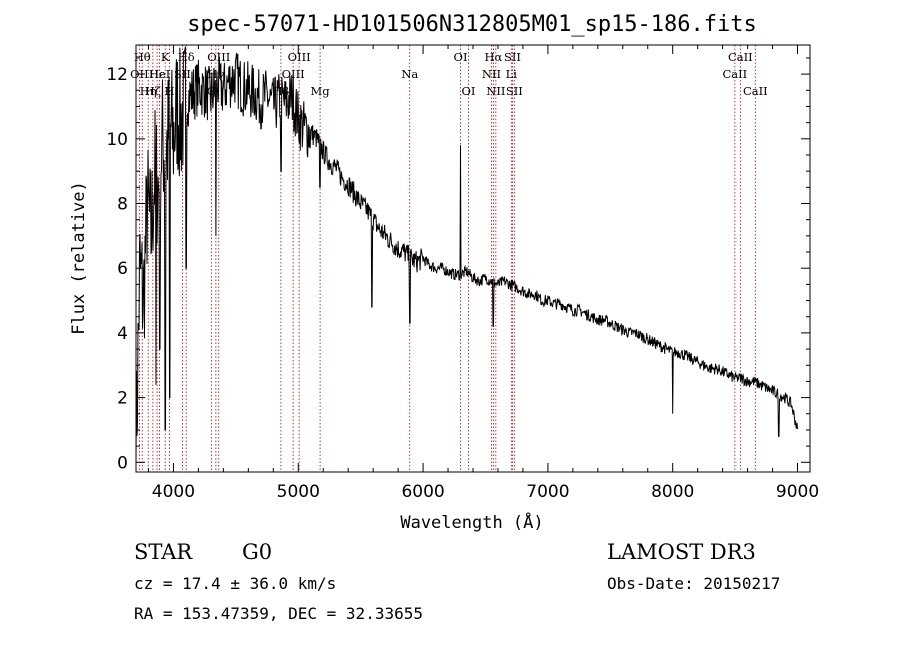 Image resolution: width=900 pixels, height=649 pixels. Describe the element at coordinates (122, 269) in the screenshot. I see `y-tick-label-3: 6` at that location.